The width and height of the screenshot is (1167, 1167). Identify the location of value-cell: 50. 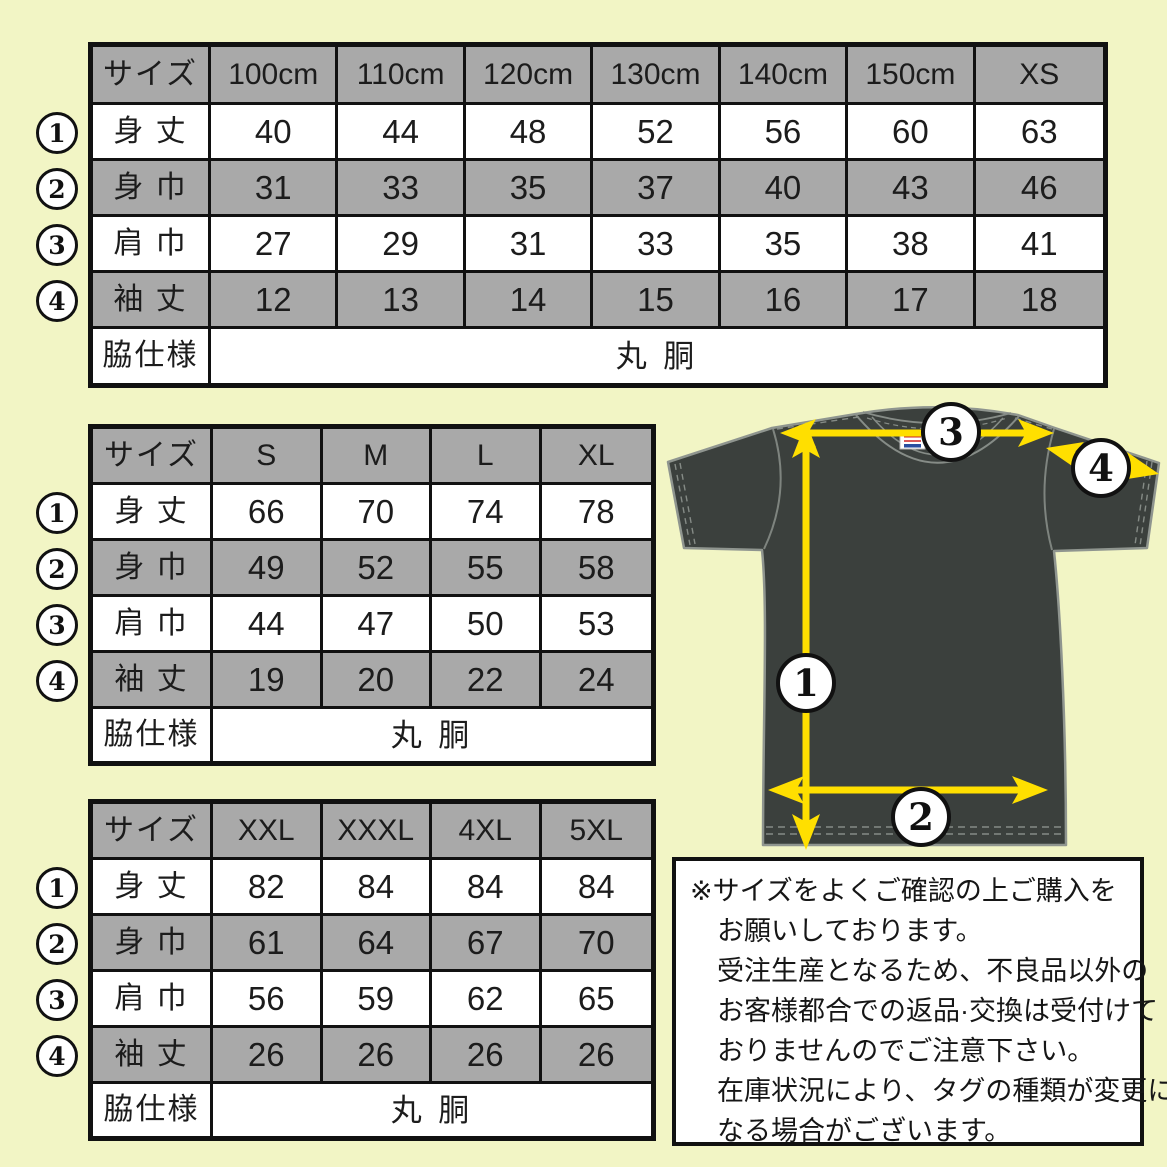
(487, 625).